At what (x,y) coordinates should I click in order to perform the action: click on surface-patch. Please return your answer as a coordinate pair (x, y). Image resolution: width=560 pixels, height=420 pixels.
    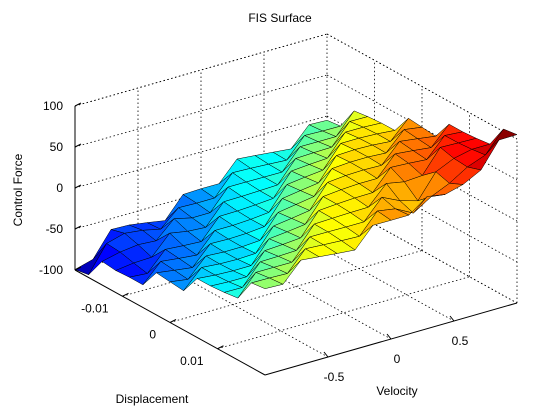
    Looking at the image, I should click on (267, 283).